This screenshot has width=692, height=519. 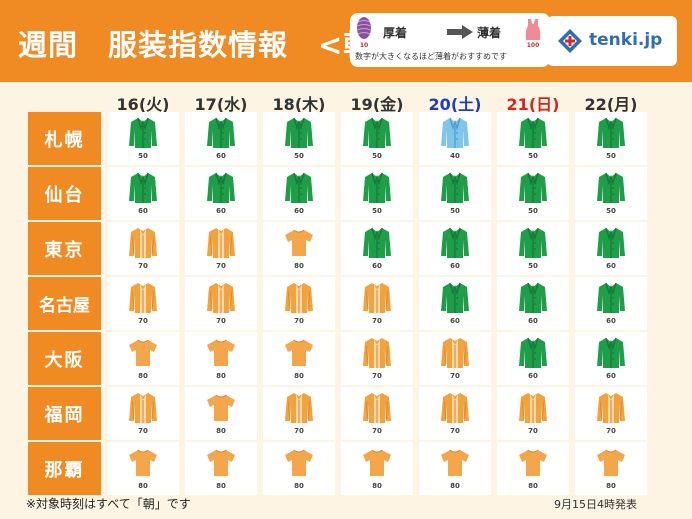 What do you see at coordinates (533, 32) in the screenshot?
I see `thin-clothes-icon: 100` at bounding box center [533, 32].